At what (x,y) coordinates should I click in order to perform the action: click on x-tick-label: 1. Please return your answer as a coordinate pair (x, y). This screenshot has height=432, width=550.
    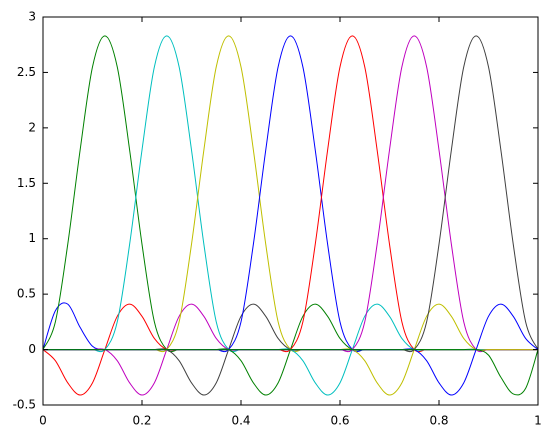
    Looking at the image, I should click on (538, 421).